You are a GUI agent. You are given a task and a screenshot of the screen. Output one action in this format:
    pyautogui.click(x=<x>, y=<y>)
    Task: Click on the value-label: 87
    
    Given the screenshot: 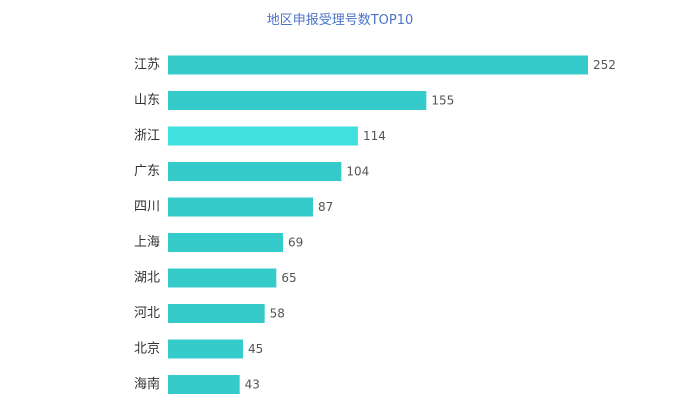 What is the action you would take?
    pyautogui.click(x=325, y=207)
    